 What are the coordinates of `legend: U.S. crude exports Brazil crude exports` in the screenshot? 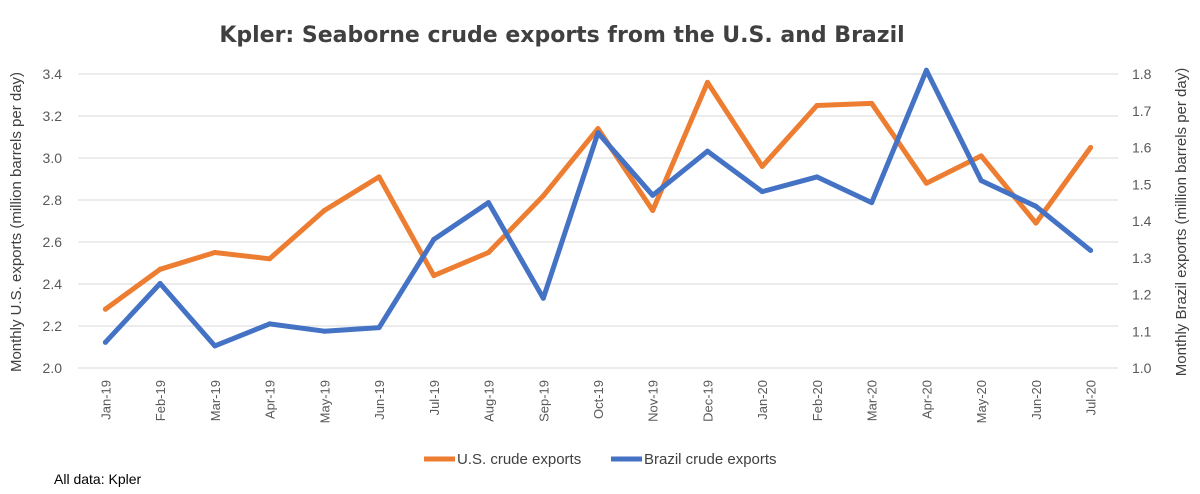 It's located at (600, 459).